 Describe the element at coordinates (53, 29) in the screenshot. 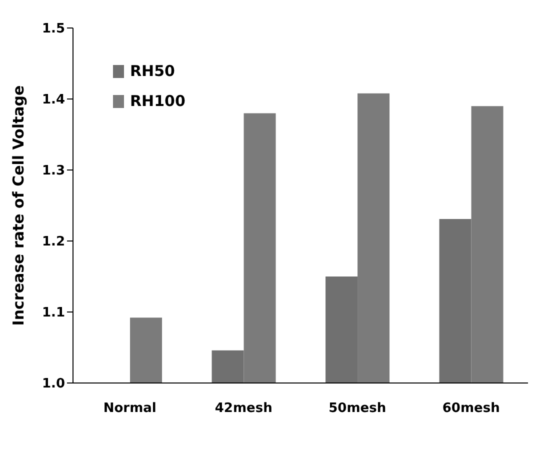

I see `y-tick-label: 1.5` at that location.